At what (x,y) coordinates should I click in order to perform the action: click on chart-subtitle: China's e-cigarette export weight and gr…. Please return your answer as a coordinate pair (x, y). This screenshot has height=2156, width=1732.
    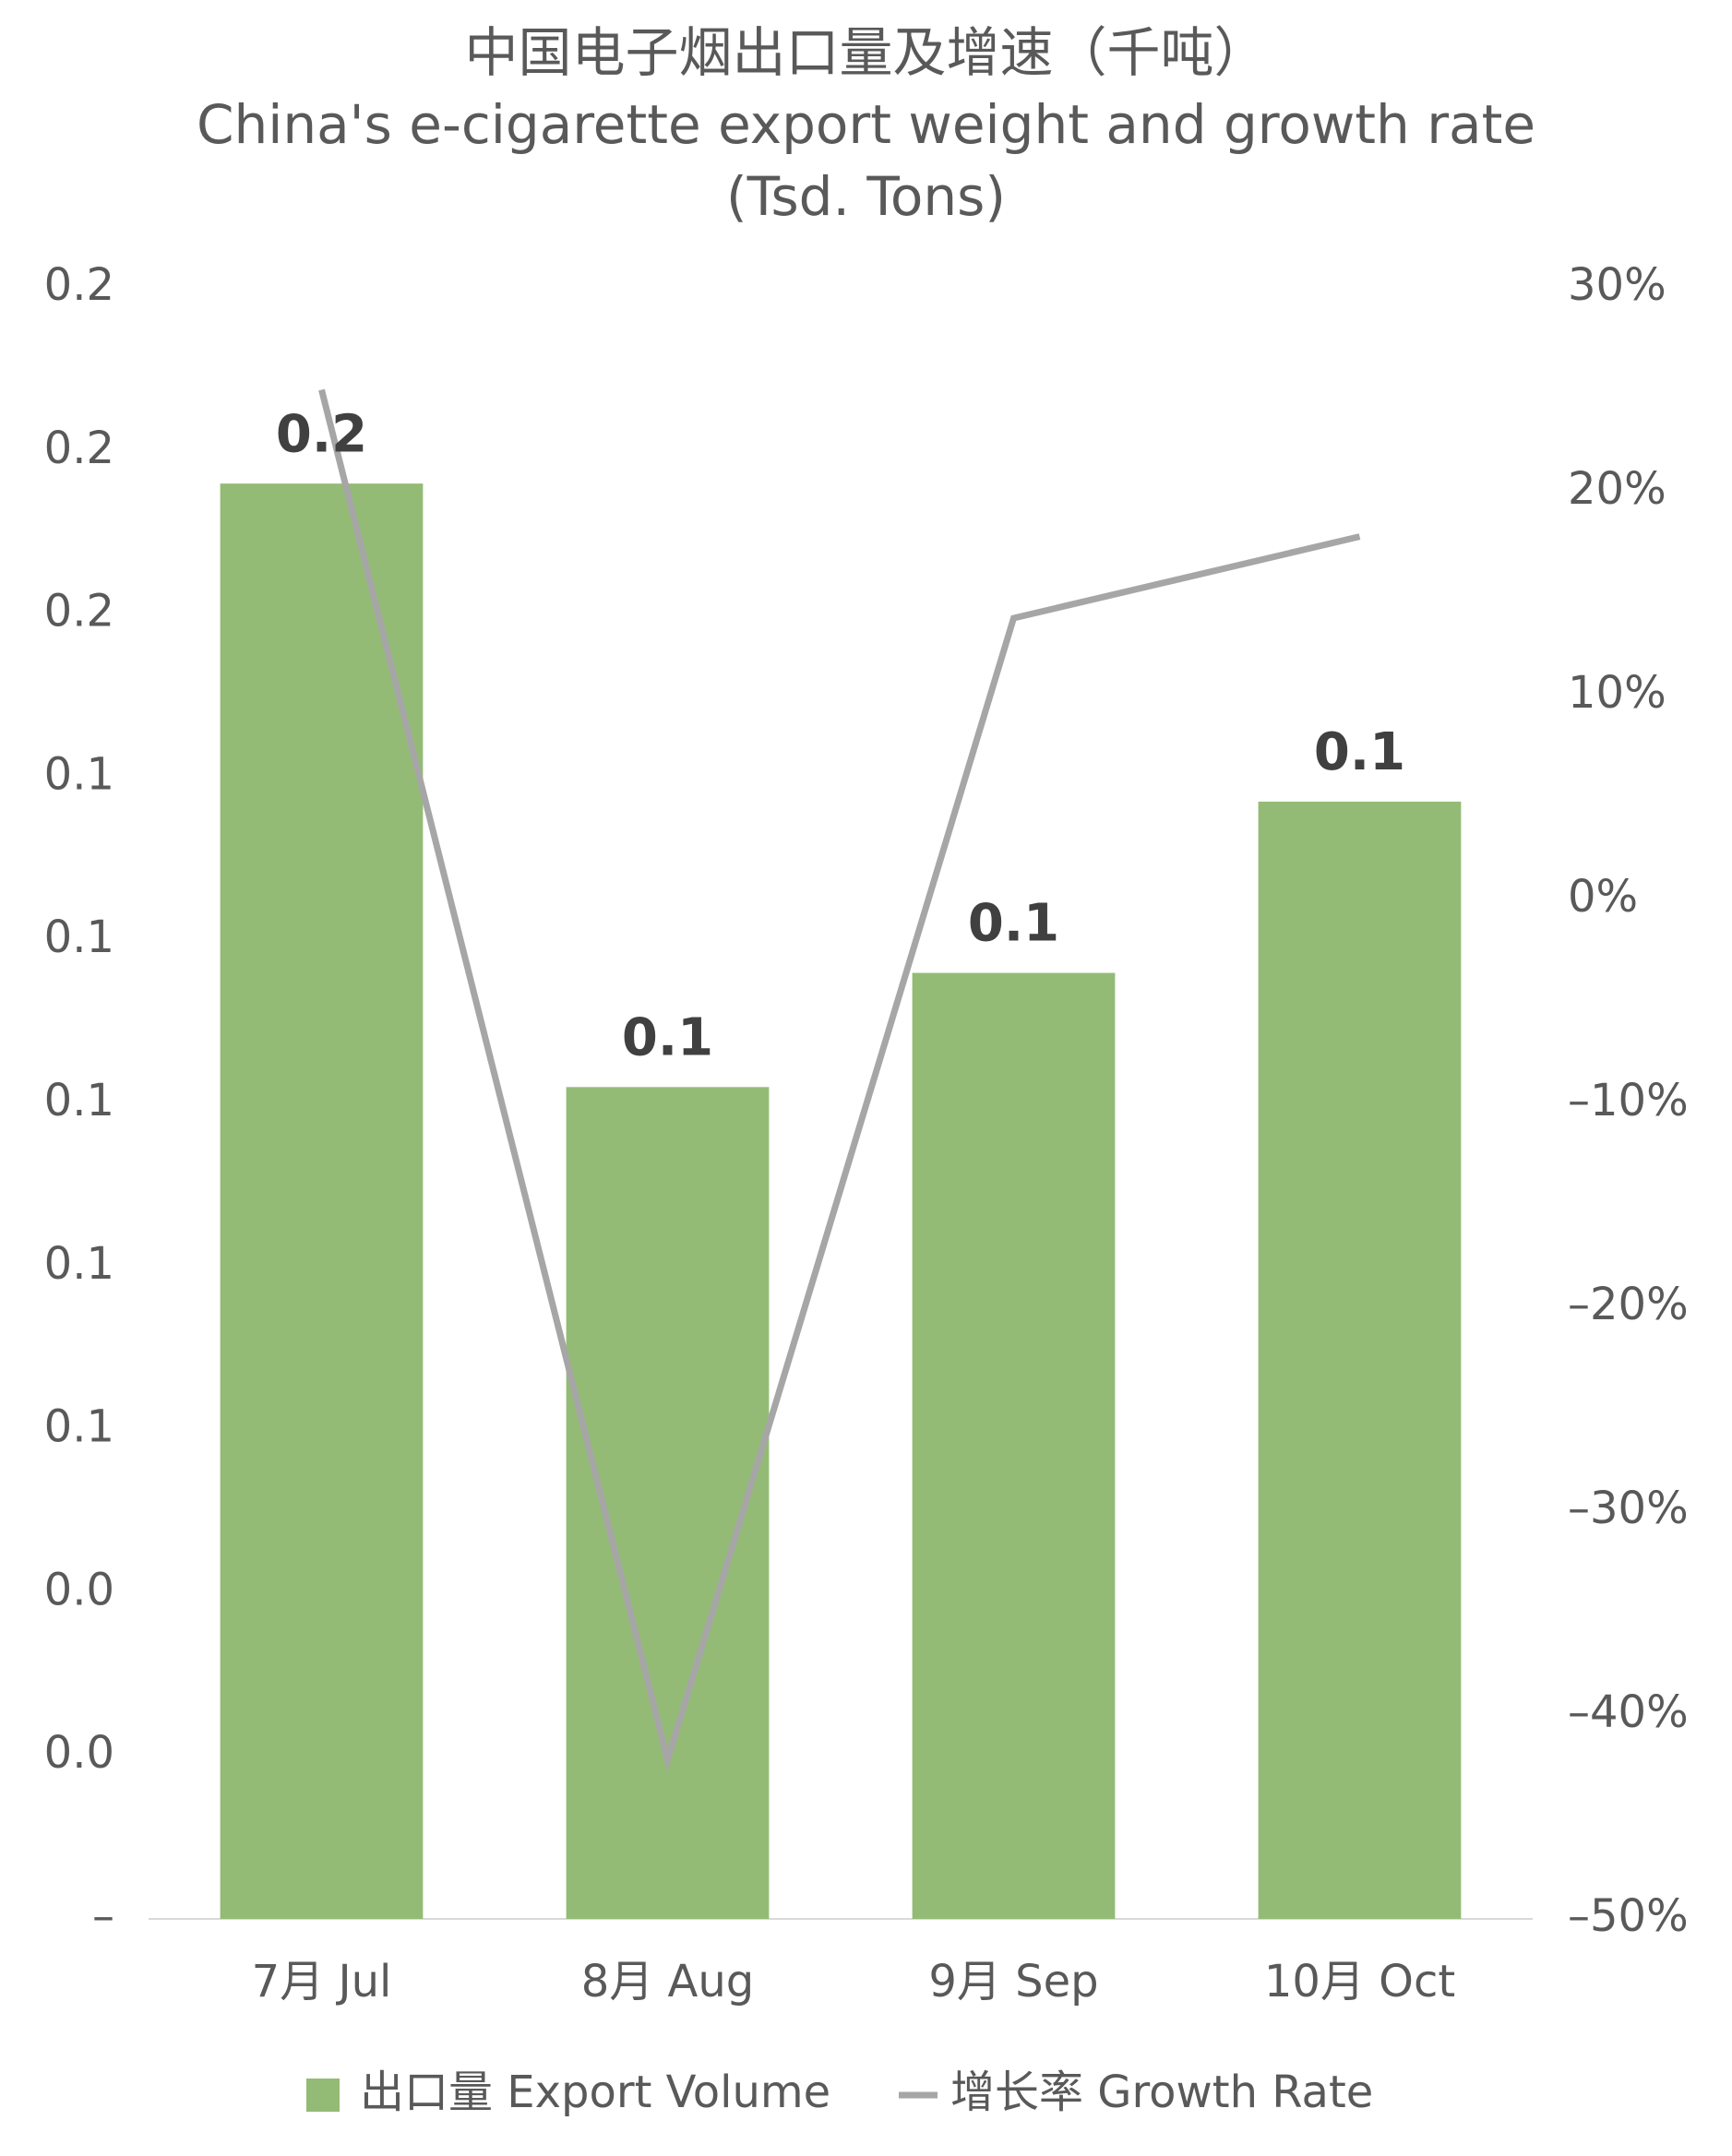
    Looking at the image, I should click on (866, 161).